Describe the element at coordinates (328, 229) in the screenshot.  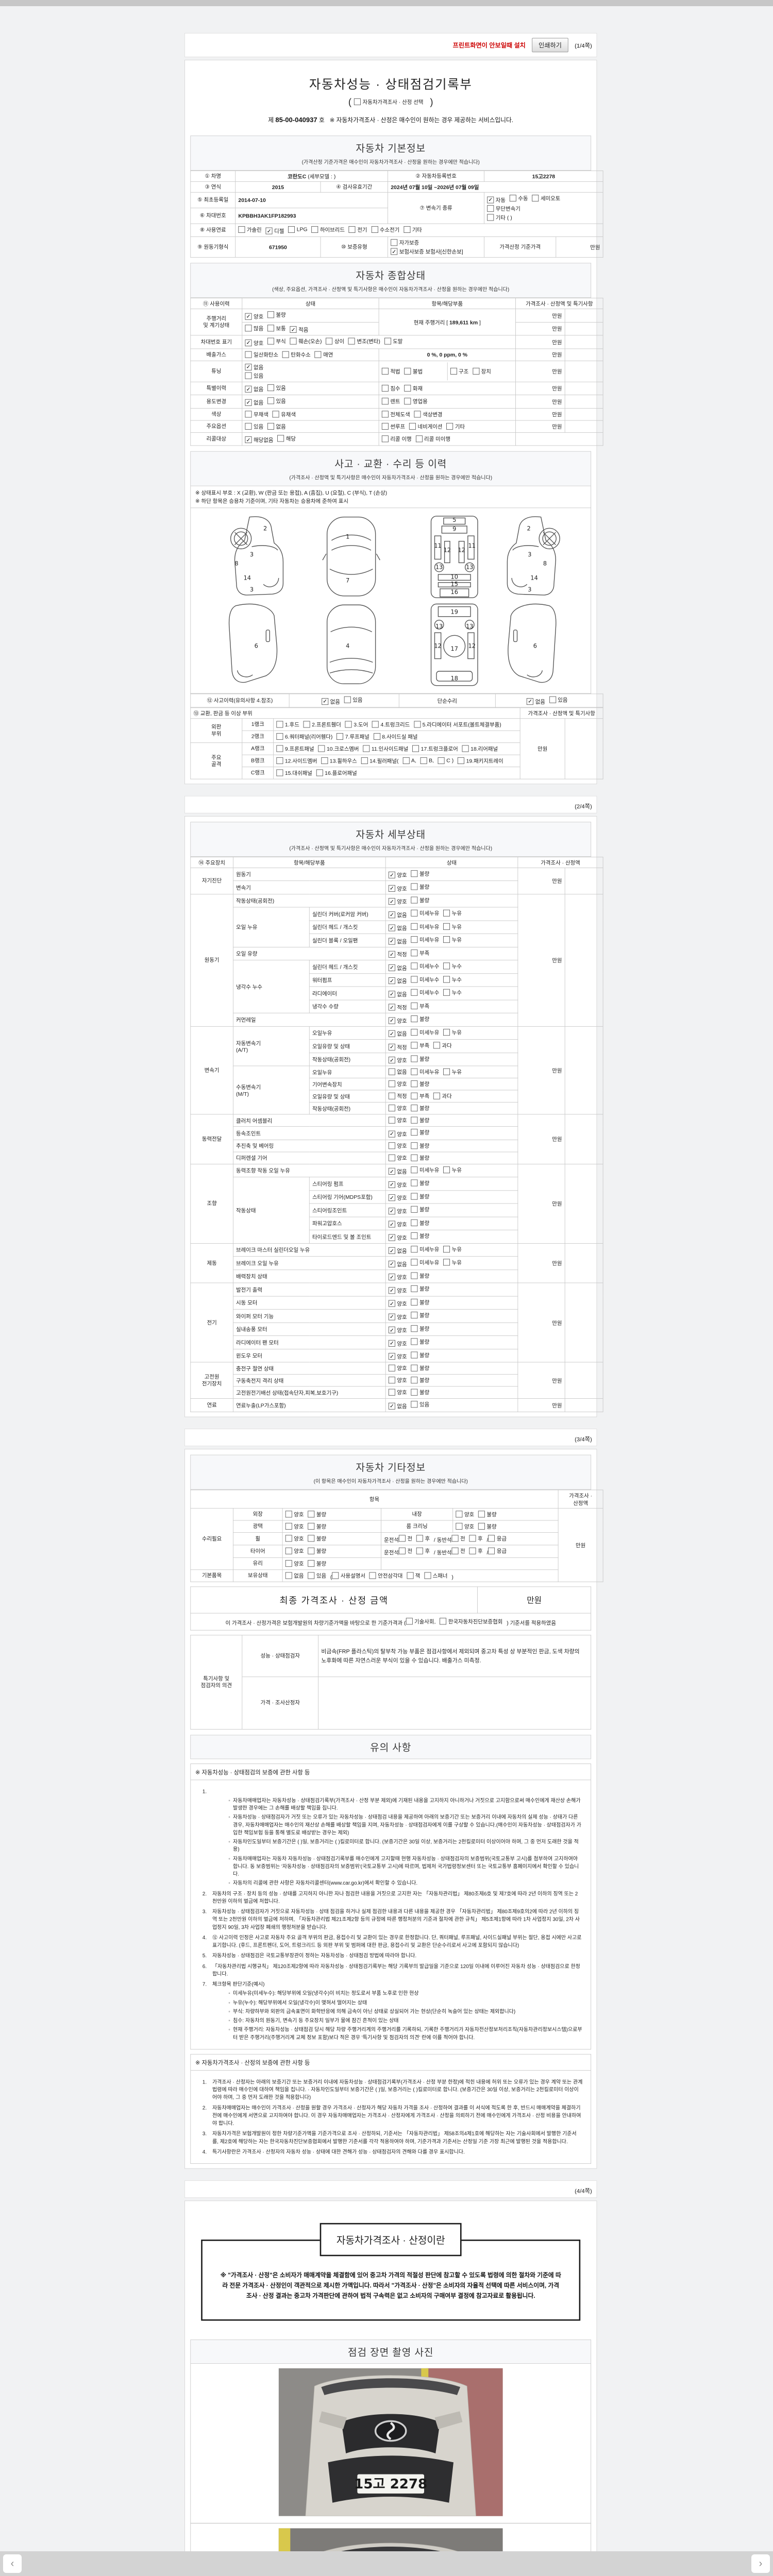
I see `checkbox-option: 하이브리드` at that location.